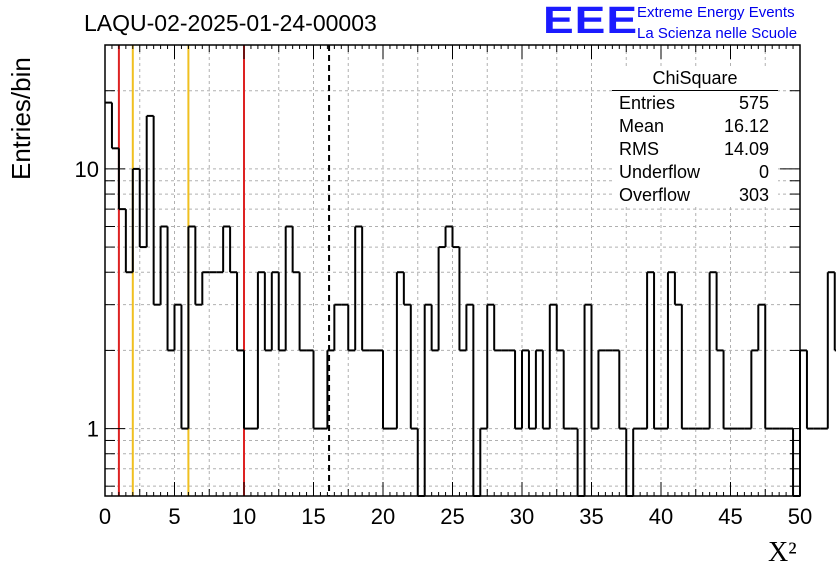  Describe the element at coordinates (694, 104) in the screenshot. I see `stats-row-entries: Entries 575` at that location.